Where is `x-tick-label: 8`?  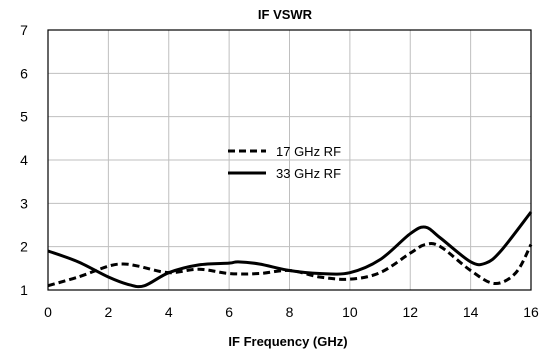
x-tick-label: 8 is located at coordinates (290, 312).